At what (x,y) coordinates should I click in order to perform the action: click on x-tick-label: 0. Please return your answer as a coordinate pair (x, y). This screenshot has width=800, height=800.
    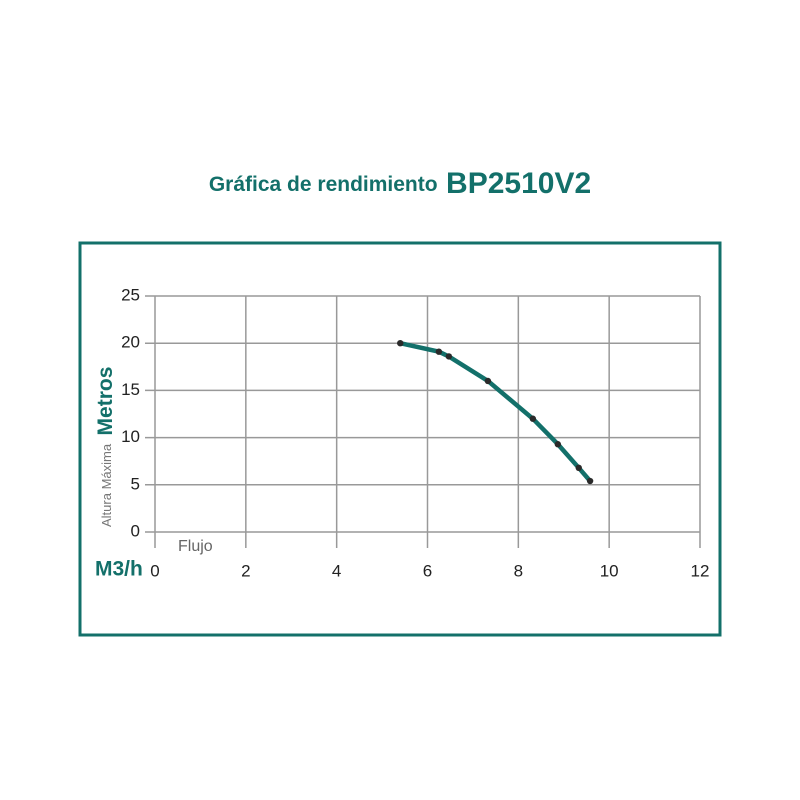
    Looking at the image, I should click on (154, 570).